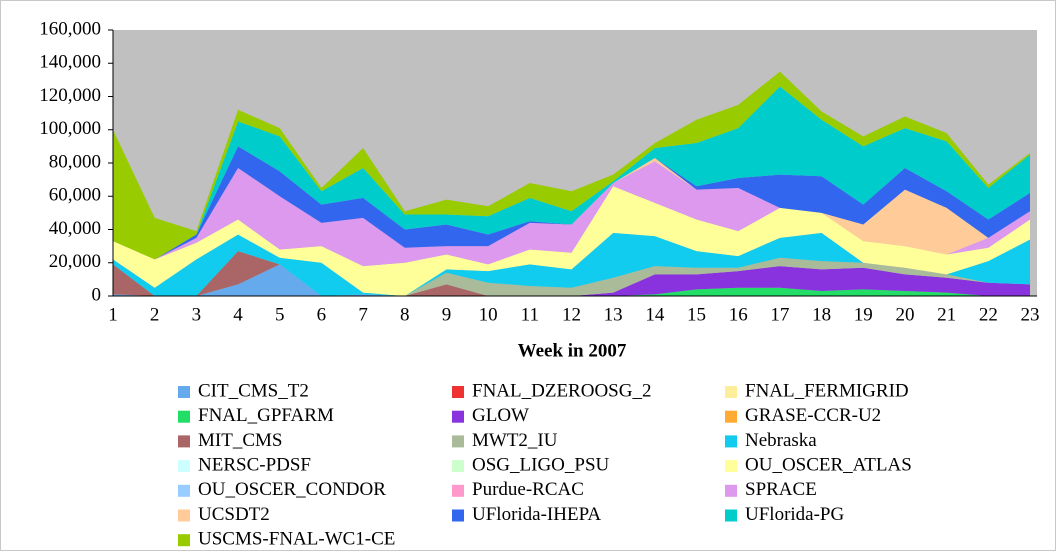  I want to click on x-tick-label: 20, so click(904, 314).